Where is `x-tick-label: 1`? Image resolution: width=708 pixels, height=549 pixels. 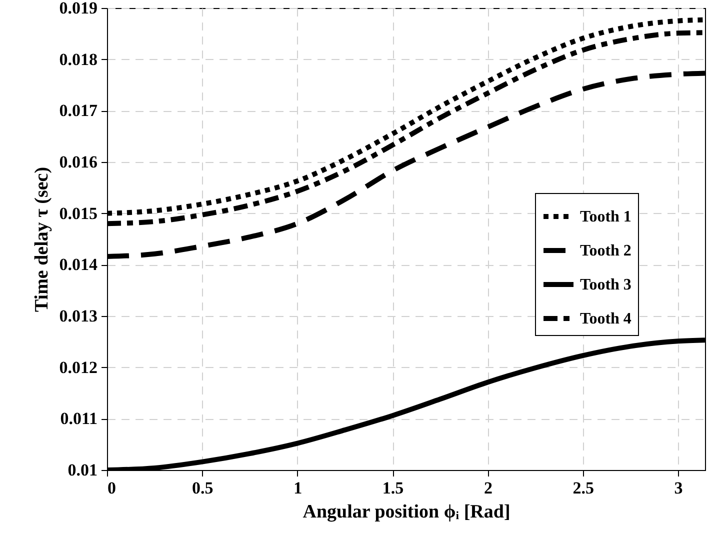 x-tick-label: 1 is located at coordinates (298, 488).